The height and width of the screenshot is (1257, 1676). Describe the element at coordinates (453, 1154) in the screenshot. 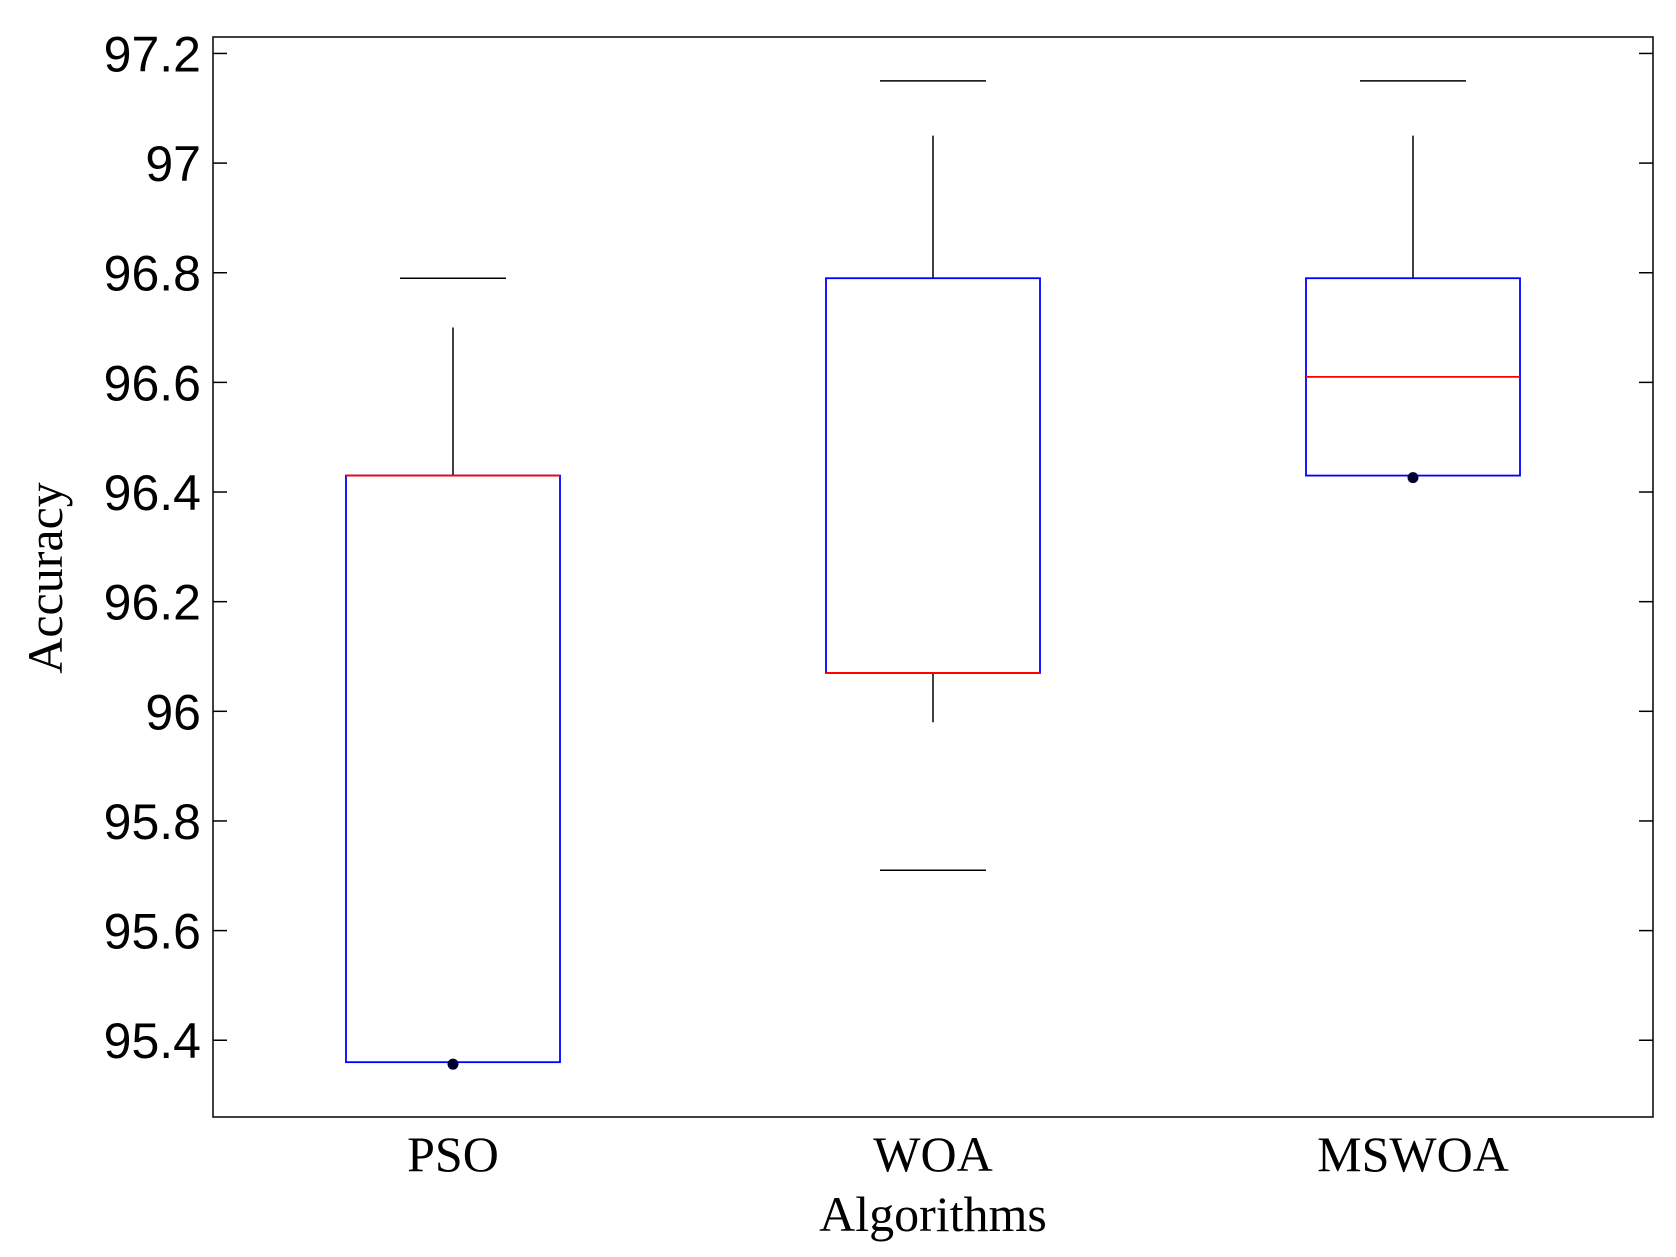

I see `x-tick-label: PSO` at that location.